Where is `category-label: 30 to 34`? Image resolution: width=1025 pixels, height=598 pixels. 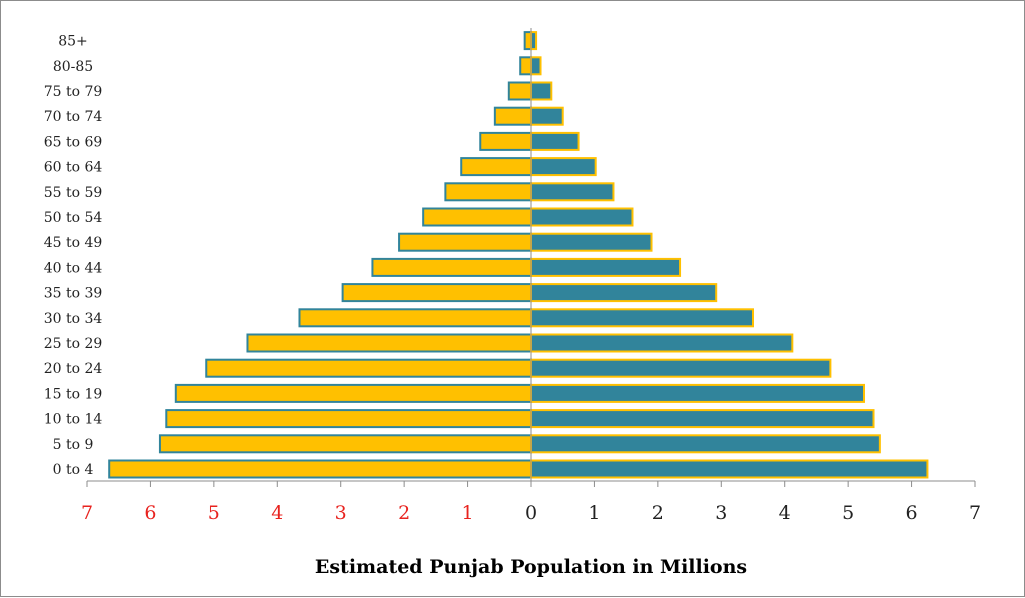
category-label: 30 to 34 is located at coordinates (73, 319).